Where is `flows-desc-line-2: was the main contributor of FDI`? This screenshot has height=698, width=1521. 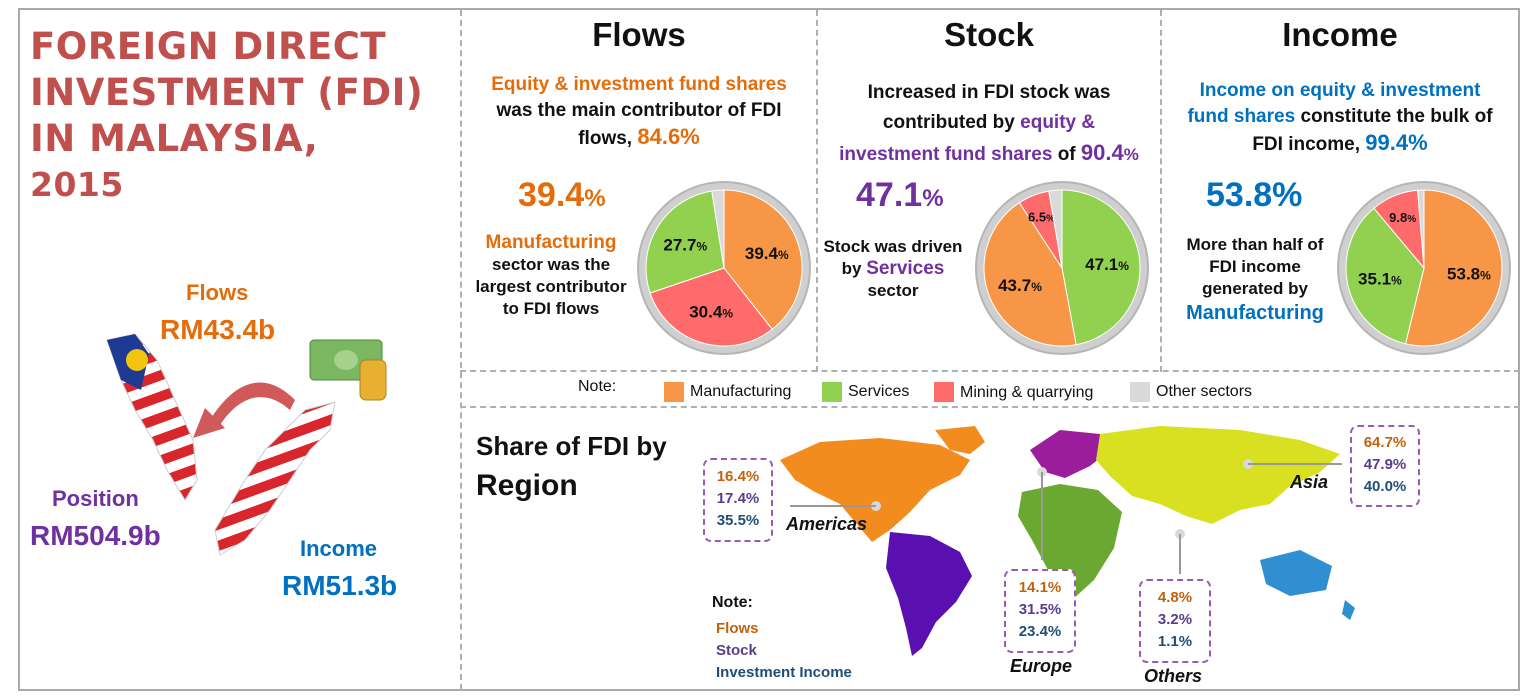 flows-desc-line-2: was the main contributor of FDI is located at coordinates (639, 110).